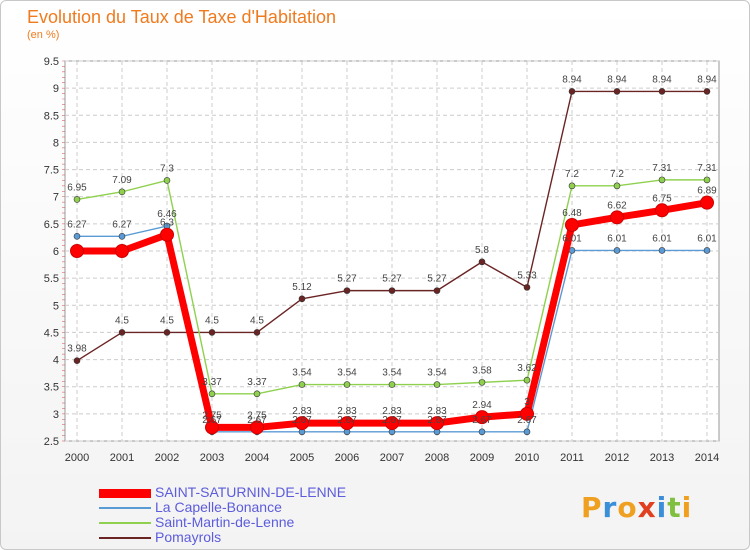  I want to click on data-label: 6.3, so click(167, 223).